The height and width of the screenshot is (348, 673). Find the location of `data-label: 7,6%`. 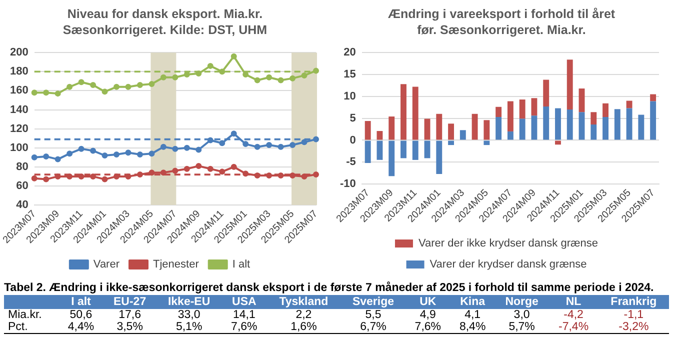

data-label: 7,6% is located at coordinates (428, 327).